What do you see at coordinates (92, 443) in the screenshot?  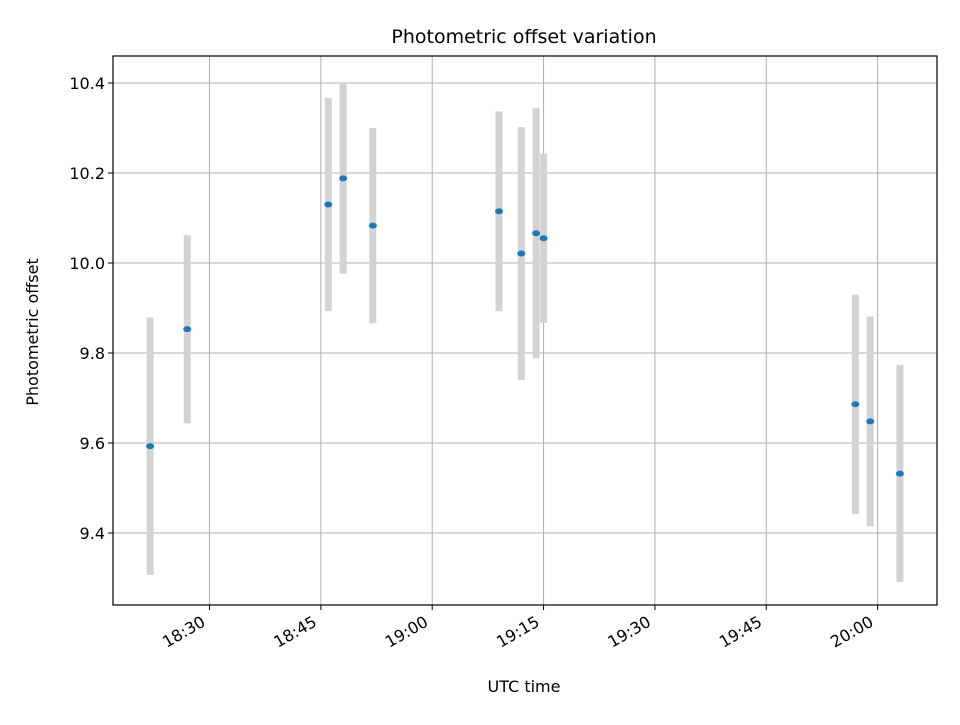 I see `y-tick-label: 9.6` at bounding box center [92, 443].